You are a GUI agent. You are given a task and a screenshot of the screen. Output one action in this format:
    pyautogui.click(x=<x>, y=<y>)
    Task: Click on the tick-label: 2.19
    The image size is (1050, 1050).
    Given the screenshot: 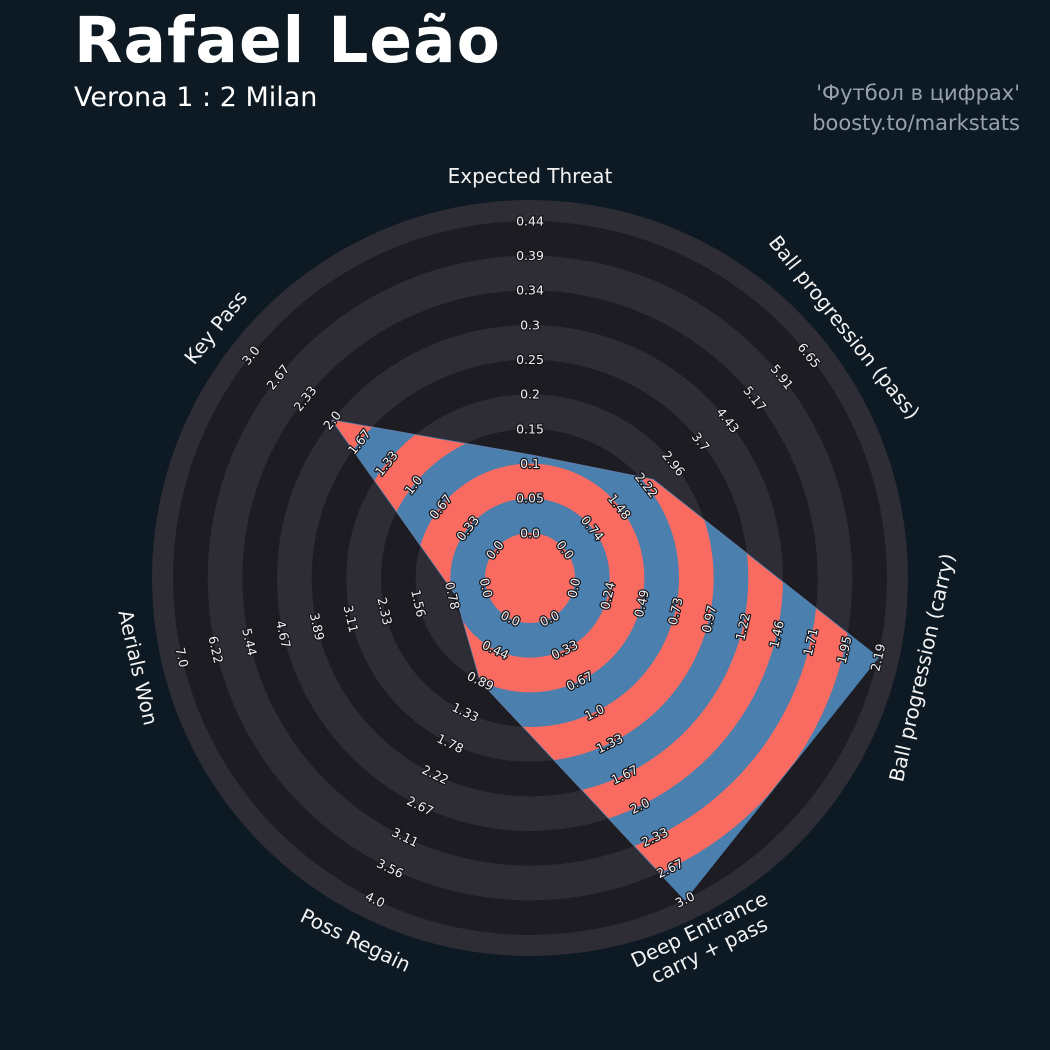 What is the action you would take?
    pyautogui.click(x=877, y=657)
    